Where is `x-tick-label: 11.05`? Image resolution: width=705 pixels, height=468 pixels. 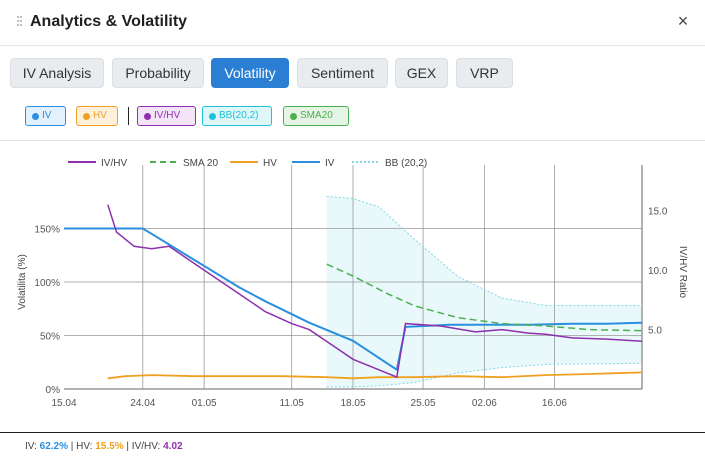 x-tick-label: 11.05 is located at coordinates (292, 403).